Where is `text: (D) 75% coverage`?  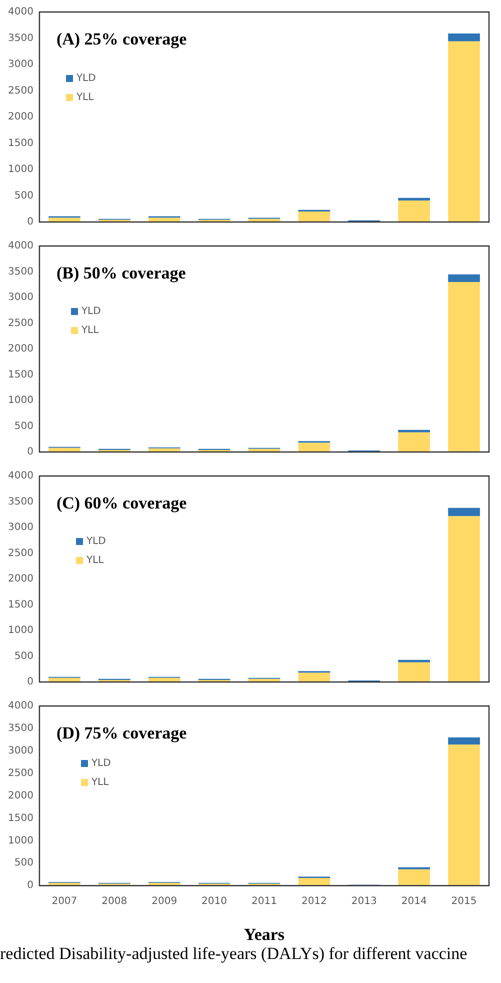
text: (D) 75% coverage is located at coordinates (122, 732).